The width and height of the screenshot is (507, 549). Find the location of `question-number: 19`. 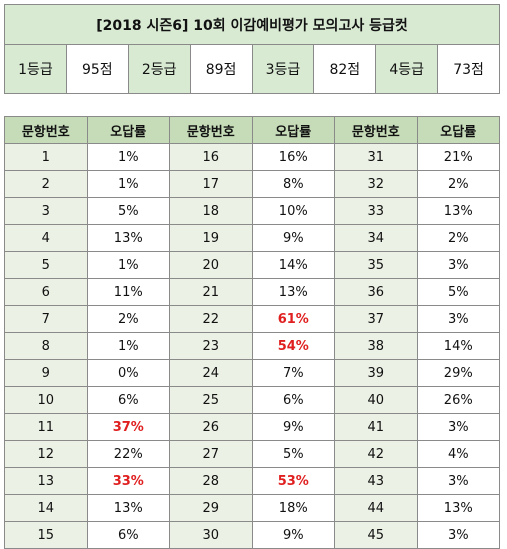

question-number: 19 is located at coordinates (211, 238).